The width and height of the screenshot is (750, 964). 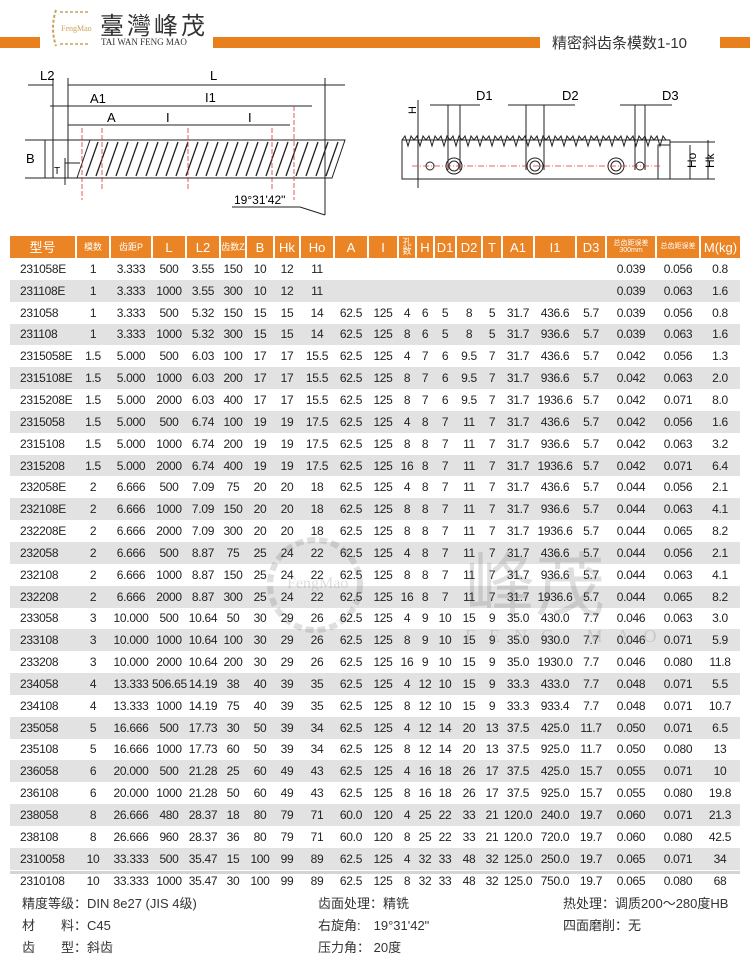 I want to click on model-cell: 2310058, so click(x=43, y=858).